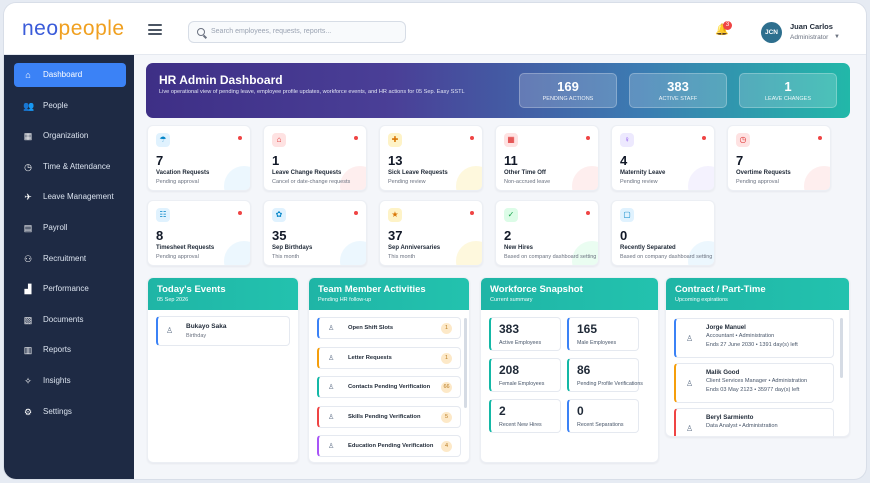  I want to click on metric-card: ★ 37 Sep Anniversaries This month, so click(431, 233).